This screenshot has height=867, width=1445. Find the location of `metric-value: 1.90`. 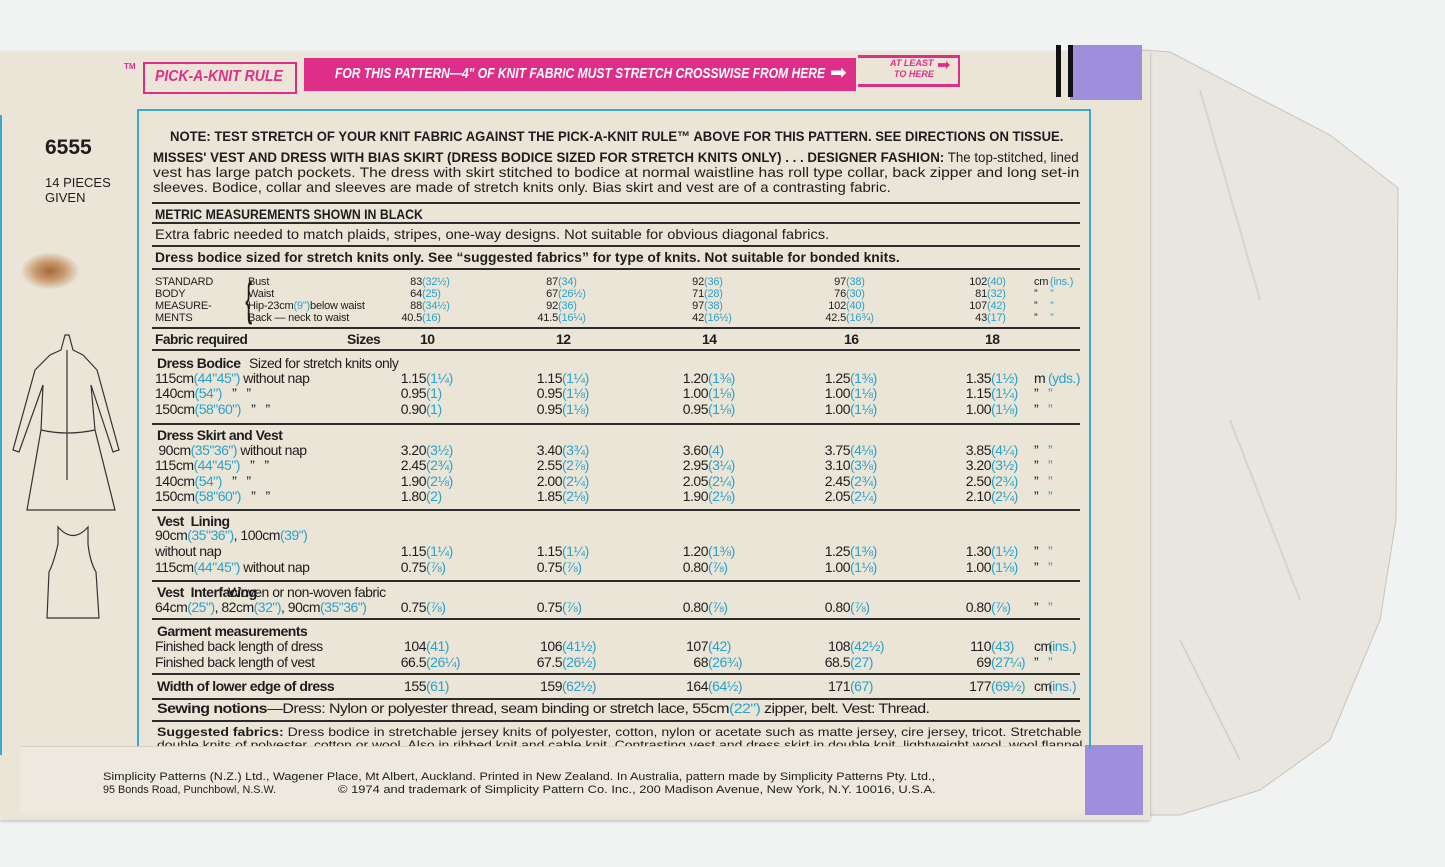

metric-value: 1.90 is located at coordinates (413, 481).